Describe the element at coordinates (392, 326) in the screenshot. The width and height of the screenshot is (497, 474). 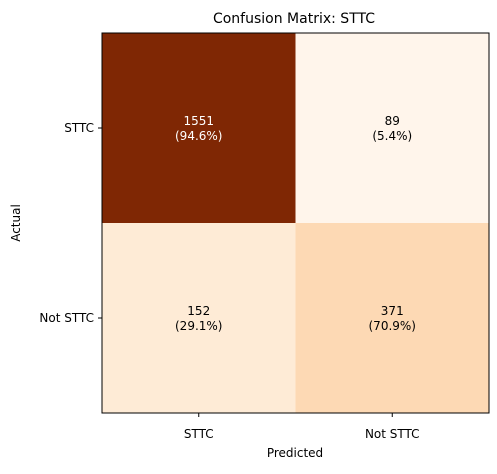
I see `cell-percent-1-1: (70.9%)` at that location.